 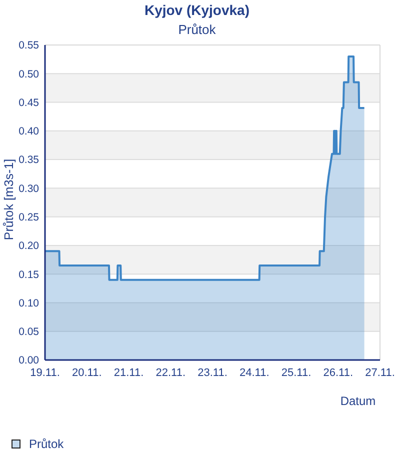 I want to click on y-tick-label: 0.05, so click(x=29, y=332).